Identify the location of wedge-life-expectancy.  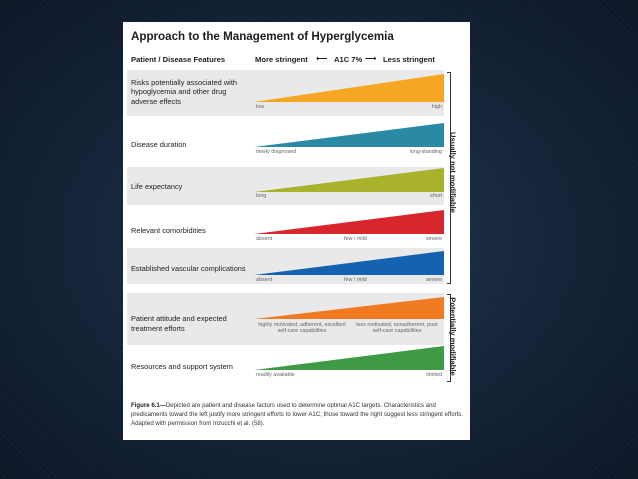
(349, 180).